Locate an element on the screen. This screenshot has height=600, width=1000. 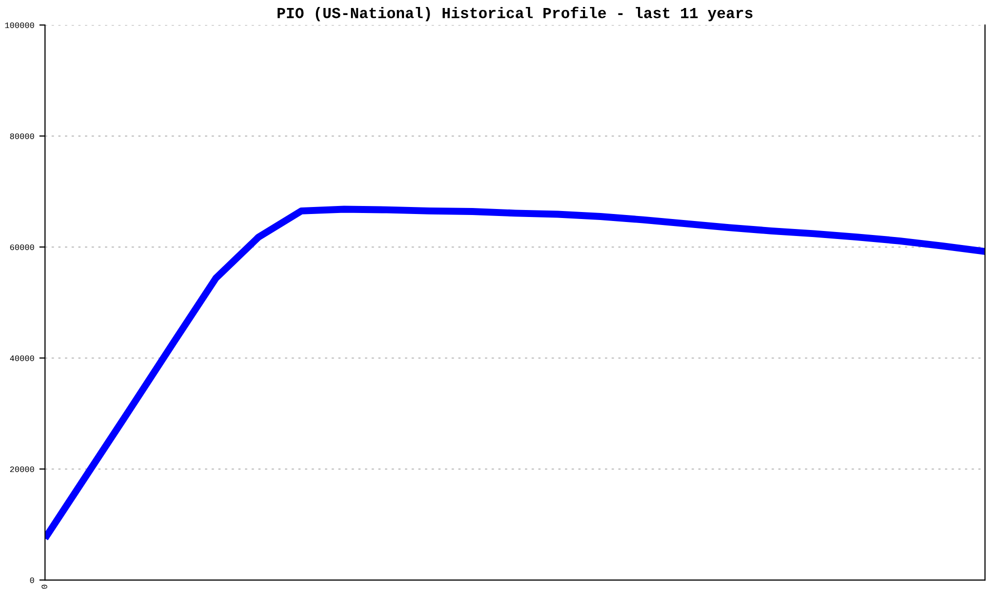
chart-title: PIO (US-National) Historical Profile - last 11 years is located at coordinates (515, 14).